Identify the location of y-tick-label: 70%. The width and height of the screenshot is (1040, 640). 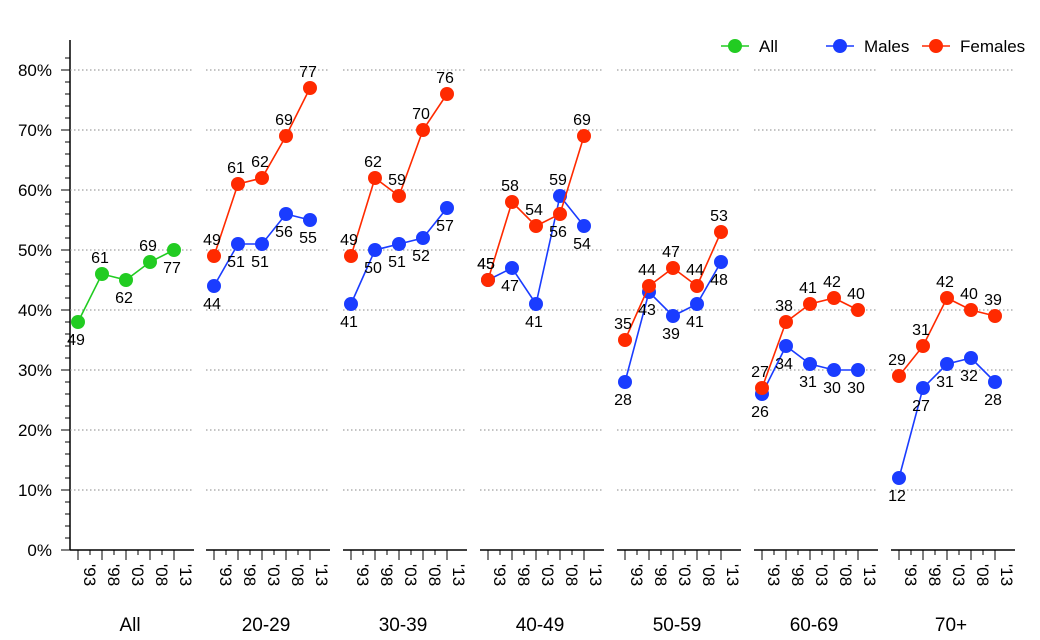
(35, 130).